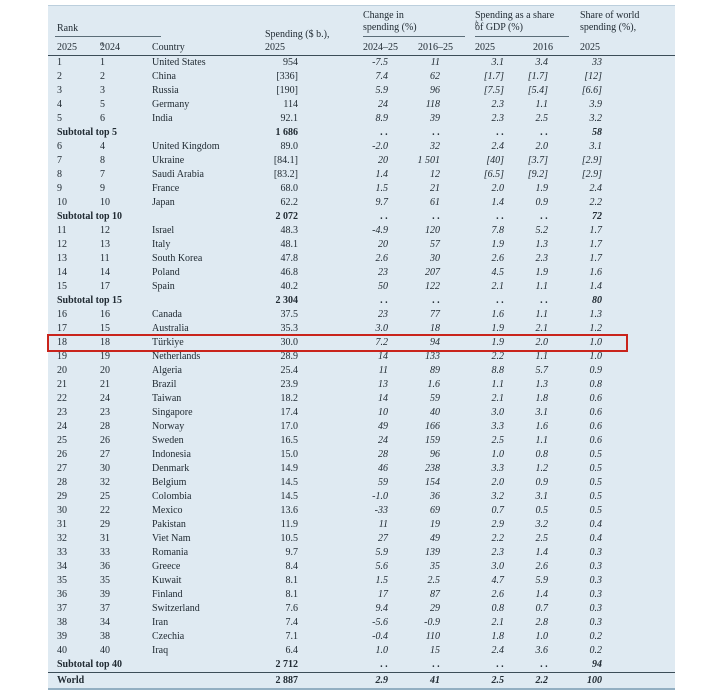 This screenshot has width=720, height=690. What do you see at coordinates (596, 118) in the screenshot?
I see `cell-world-share: 3.2` at bounding box center [596, 118].